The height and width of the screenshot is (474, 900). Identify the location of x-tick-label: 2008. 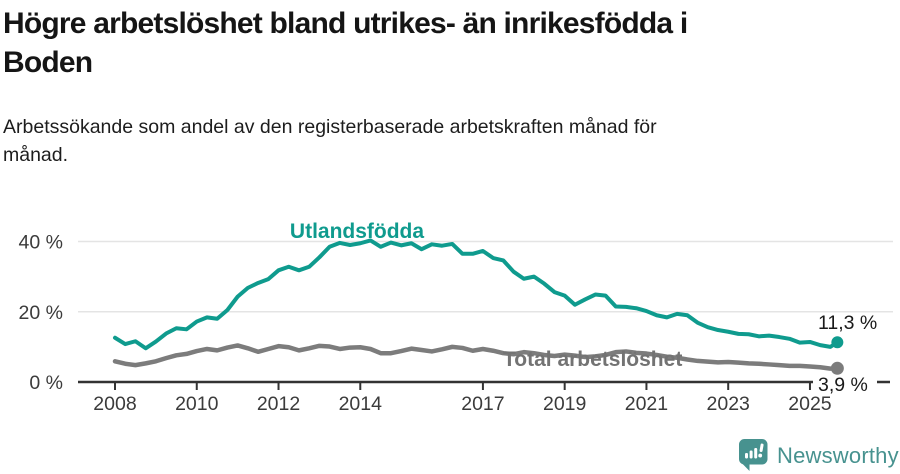
(114, 404).